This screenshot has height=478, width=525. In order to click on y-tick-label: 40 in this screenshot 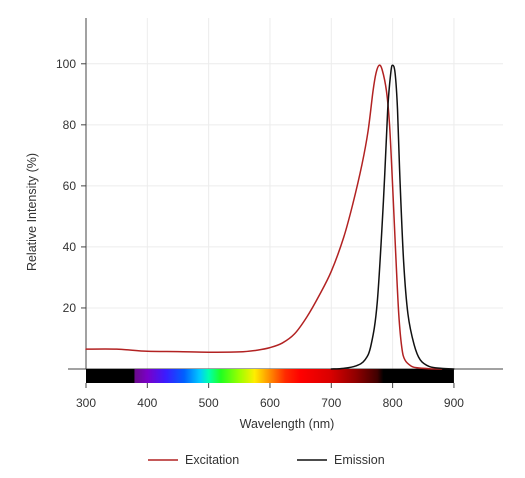, I will do `click(70, 247)`.